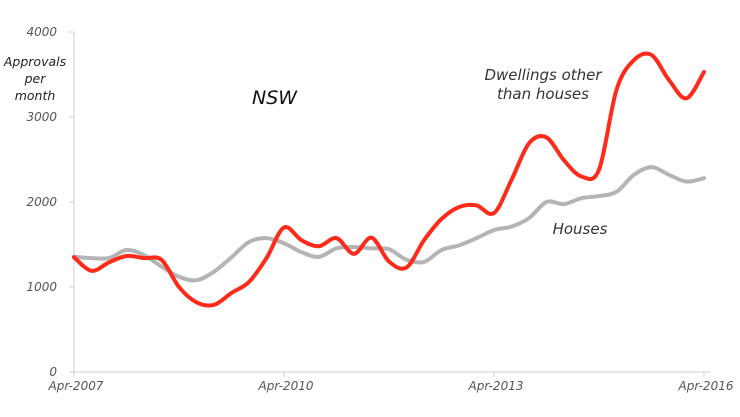 The width and height of the screenshot is (740, 417). I want to click on y-tick-label: 4000, so click(41, 32).